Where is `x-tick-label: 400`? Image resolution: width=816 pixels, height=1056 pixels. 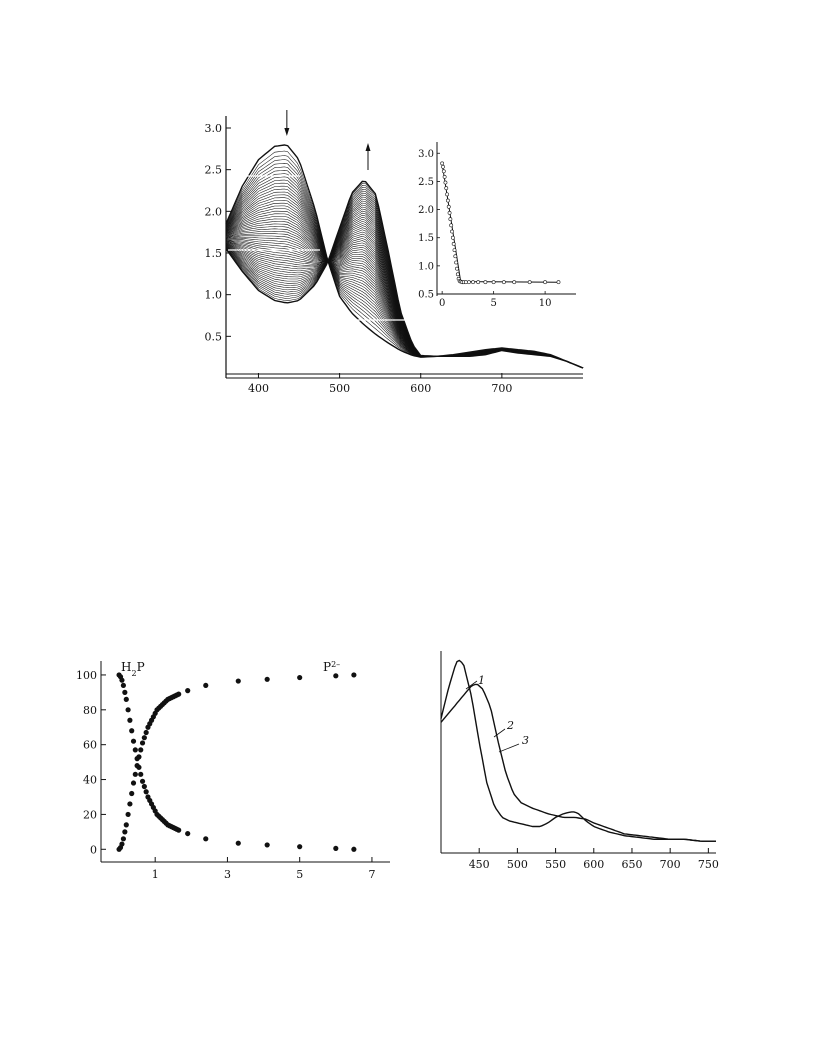 x-tick-label: 400 is located at coordinates (258, 388).